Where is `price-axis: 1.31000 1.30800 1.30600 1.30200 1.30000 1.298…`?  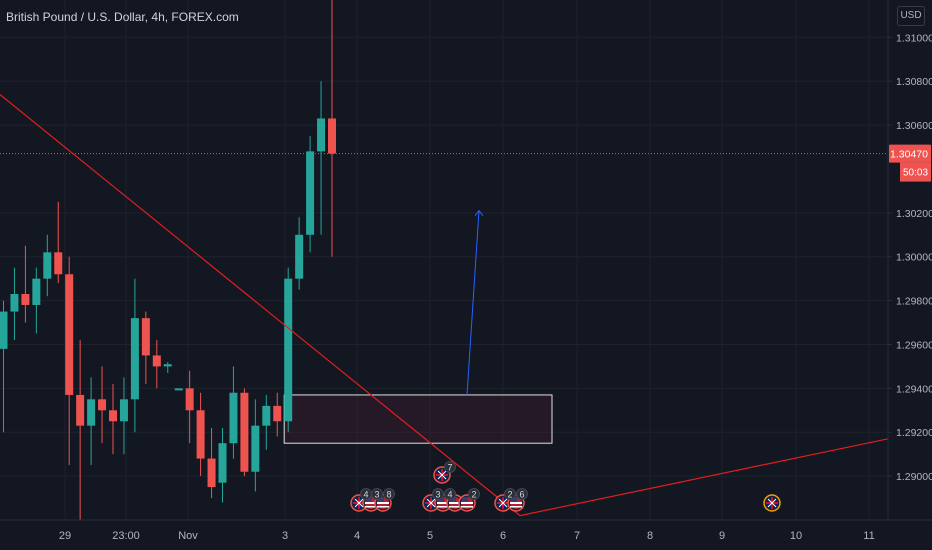
price-axis: 1.31000 1.30800 1.30600 1.30200 1.30000 1.298… is located at coordinates (909, 275).